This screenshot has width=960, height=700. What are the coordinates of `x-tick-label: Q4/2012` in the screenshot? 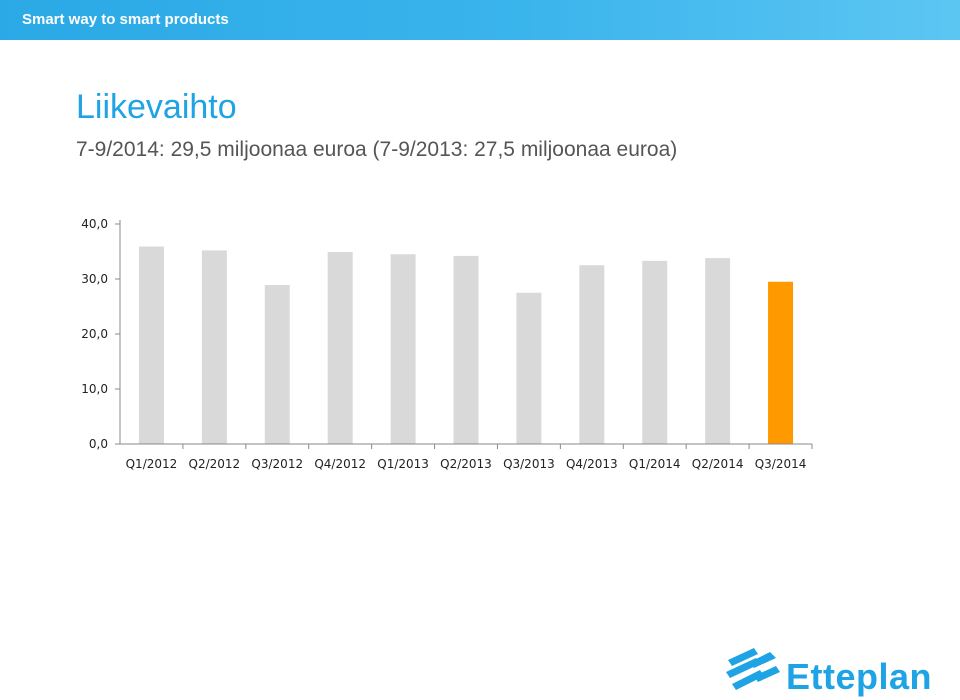 It's located at (340, 464).